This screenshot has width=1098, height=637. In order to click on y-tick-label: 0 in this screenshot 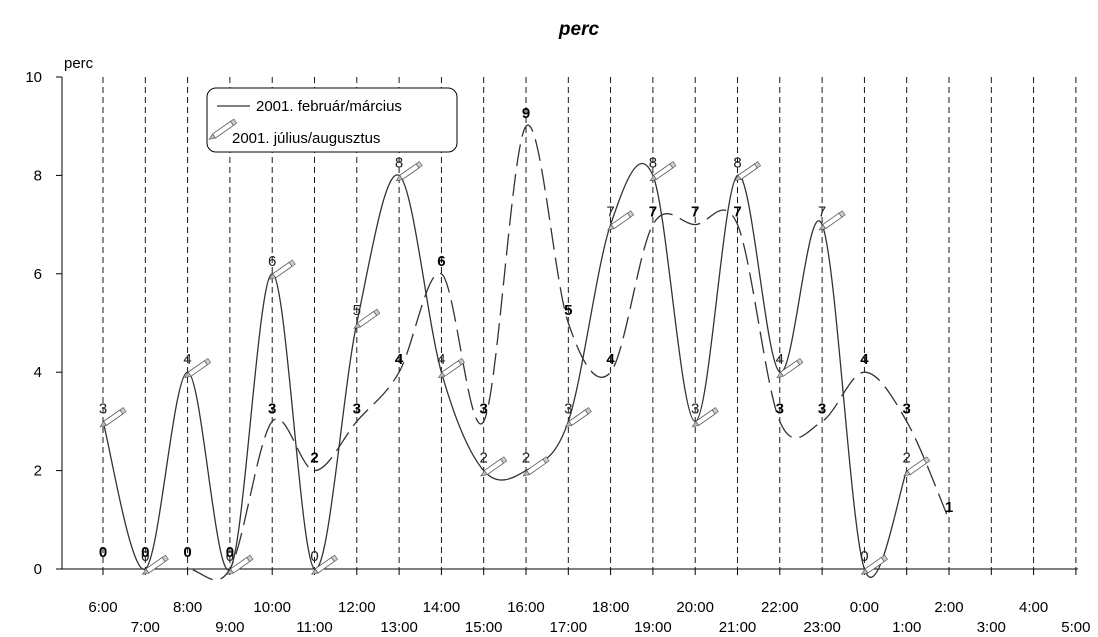, I will do `click(38, 569)`.